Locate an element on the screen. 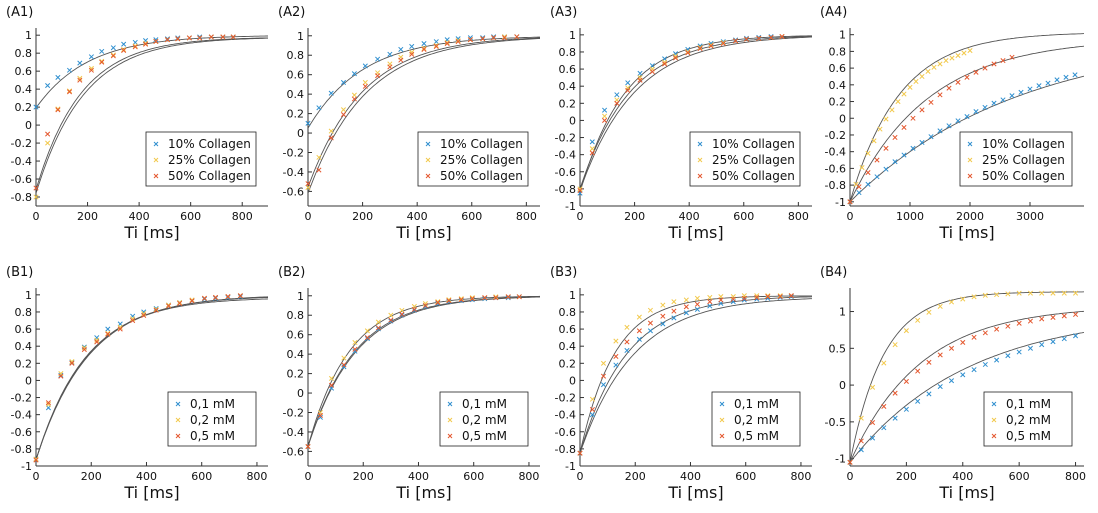  y-tick-label: -0.6 is located at coordinates (21, 432).